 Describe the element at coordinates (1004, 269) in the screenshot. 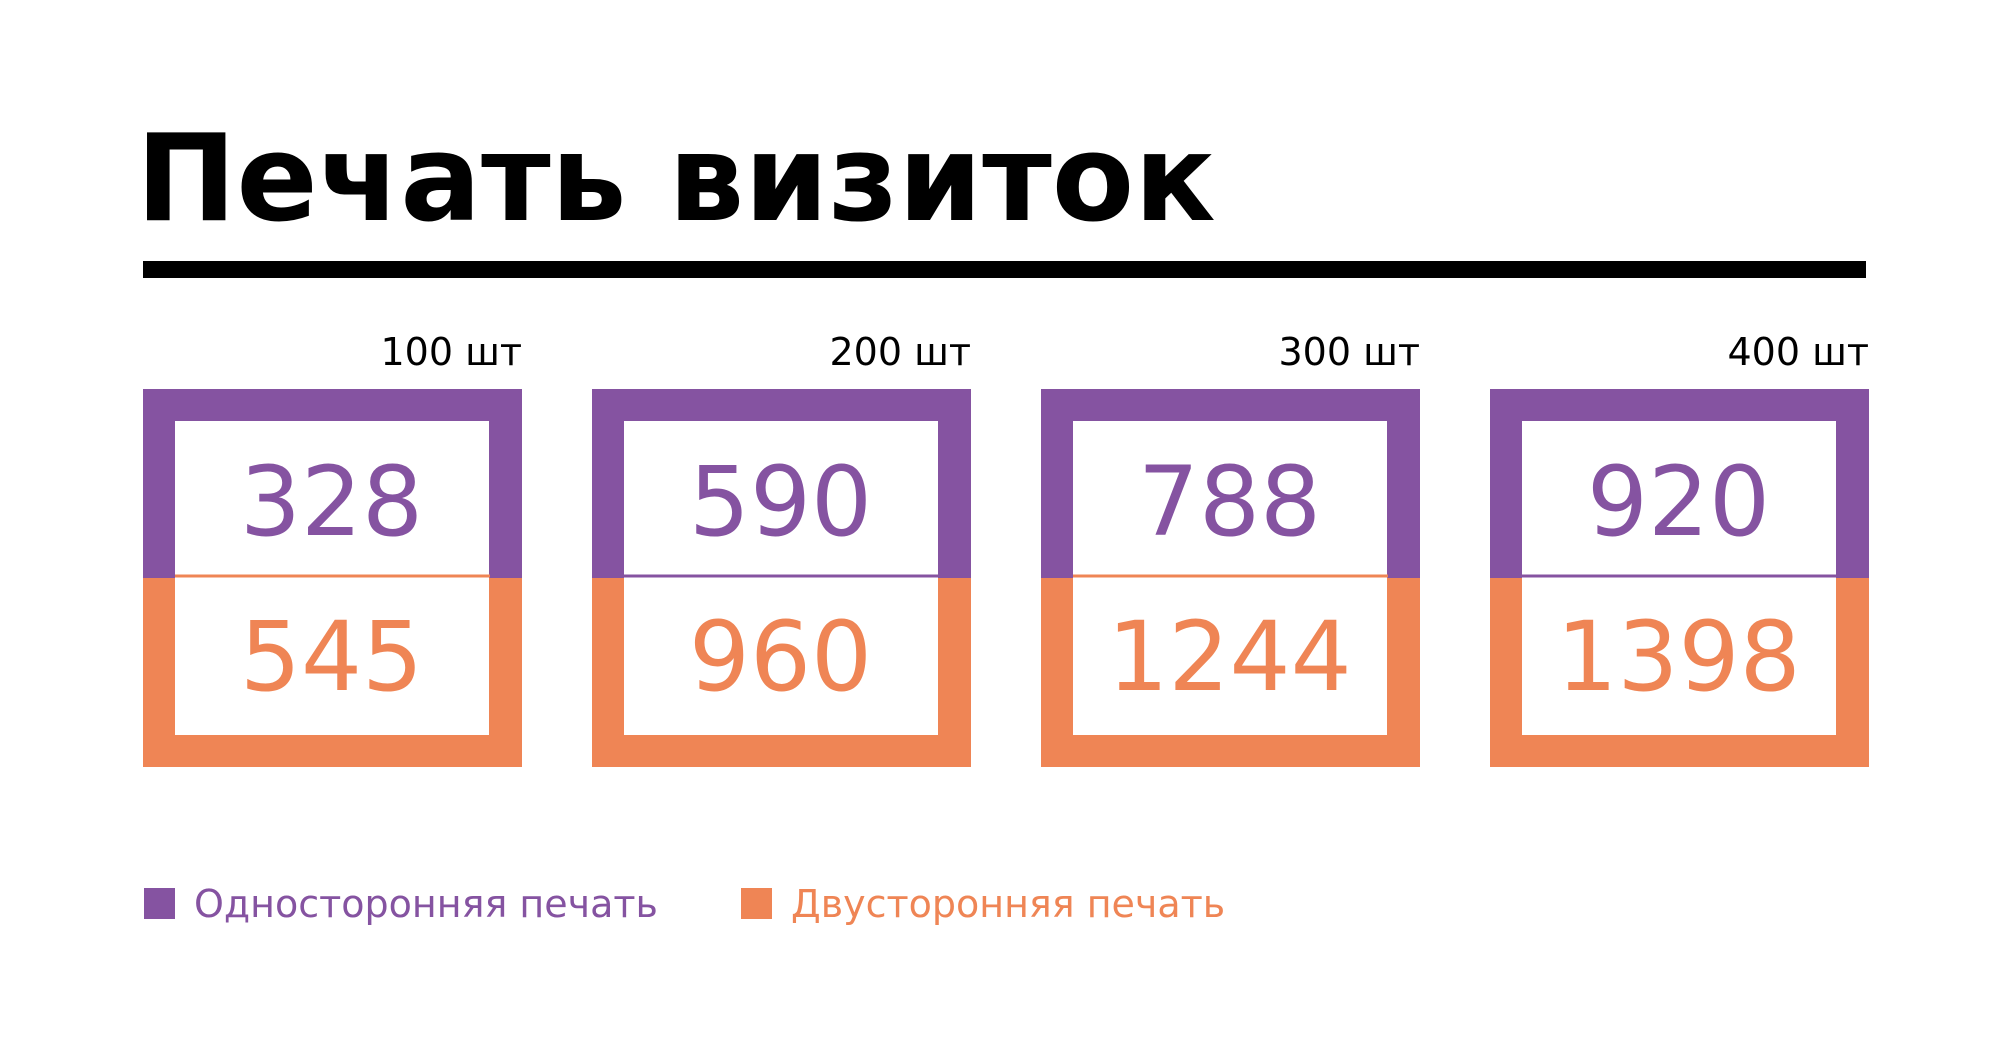

I see `title-rule` at that location.